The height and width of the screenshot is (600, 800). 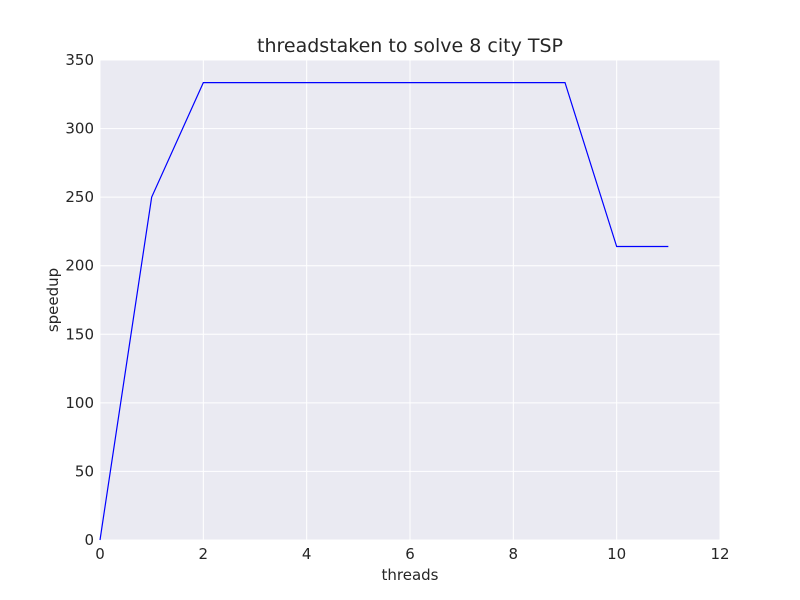 What do you see at coordinates (79, 129) in the screenshot?
I see `y-tick-label: 300` at bounding box center [79, 129].